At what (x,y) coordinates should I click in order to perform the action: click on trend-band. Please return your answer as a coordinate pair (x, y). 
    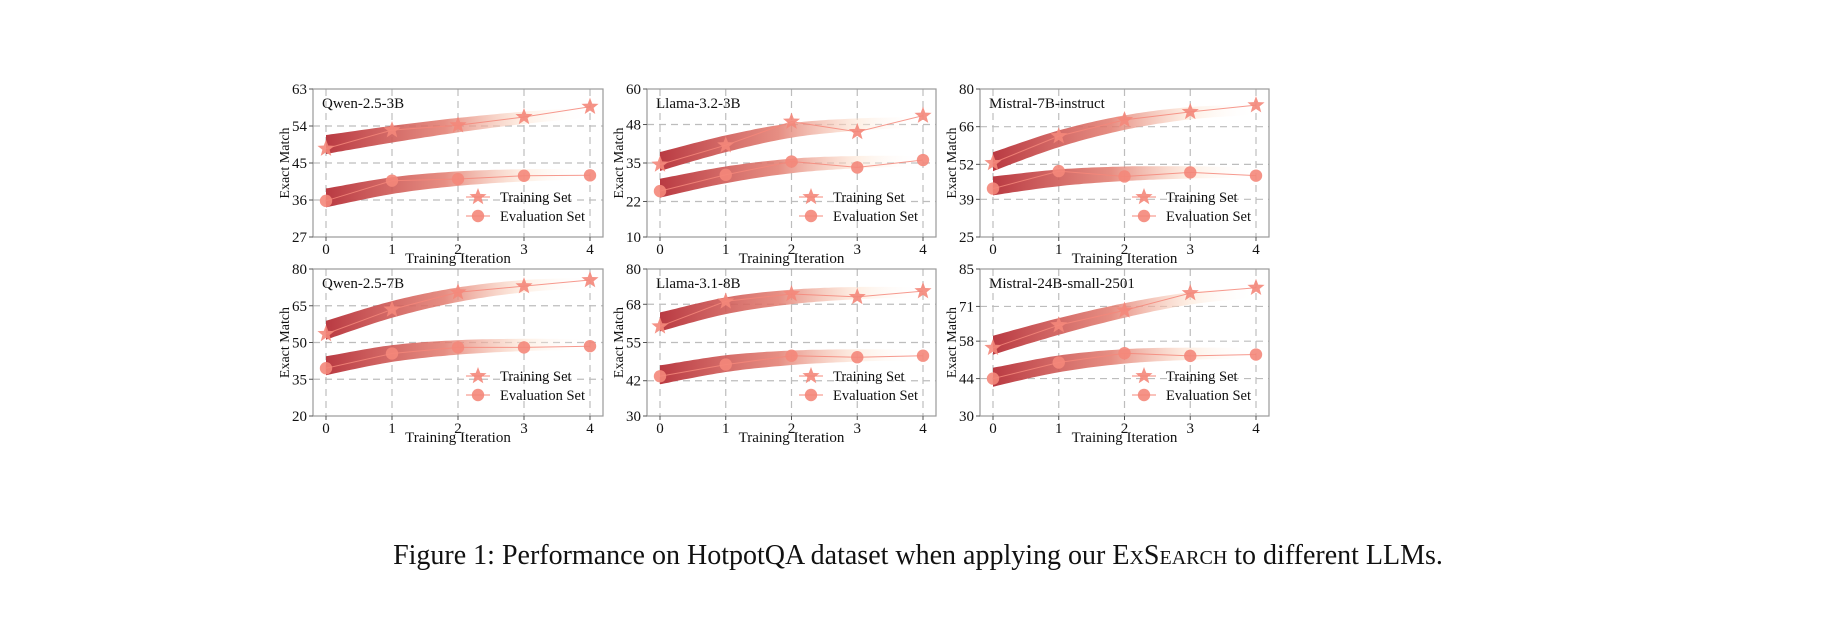
    Looking at the image, I should click on (1124, 321).